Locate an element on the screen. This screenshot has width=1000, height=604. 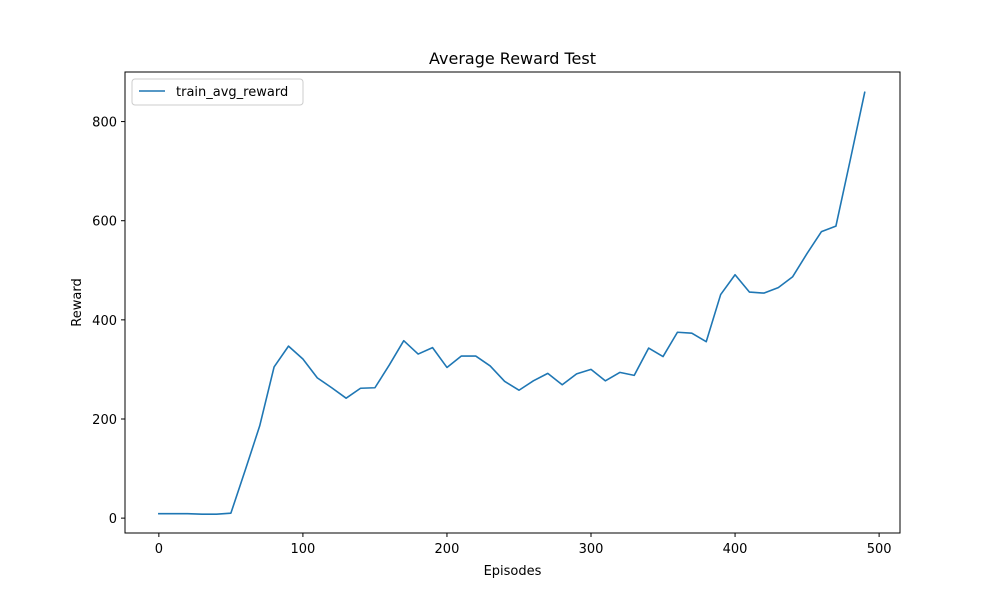
x-tick-label: 100 is located at coordinates (302, 549).